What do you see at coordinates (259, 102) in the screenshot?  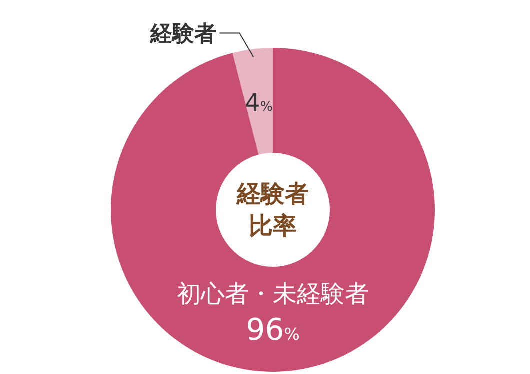 I see `data-label: 4%` at bounding box center [259, 102].